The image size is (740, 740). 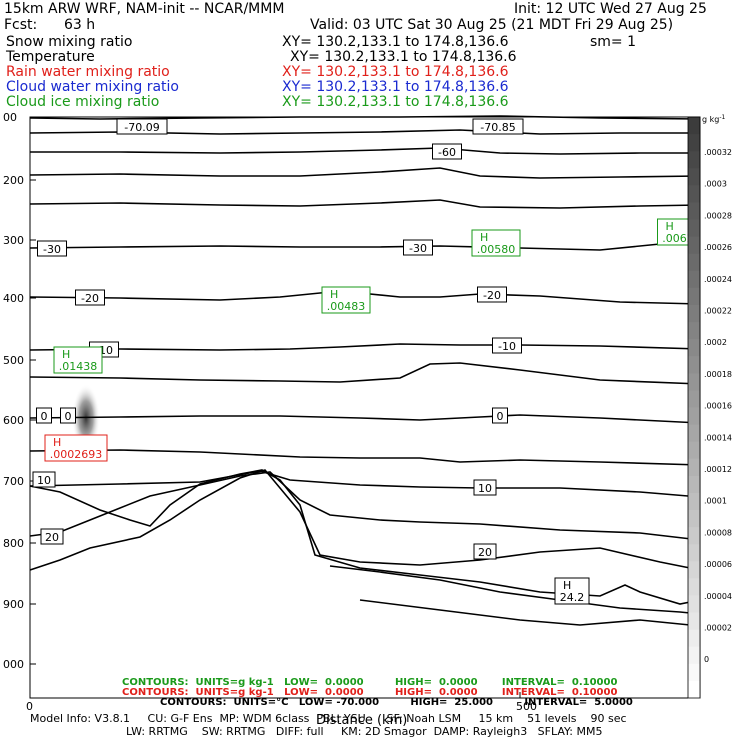 What do you see at coordinates (718, 247) in the screenshot?
I see `colorbar-tick-label: .00026` at bounding box center [718, 247].